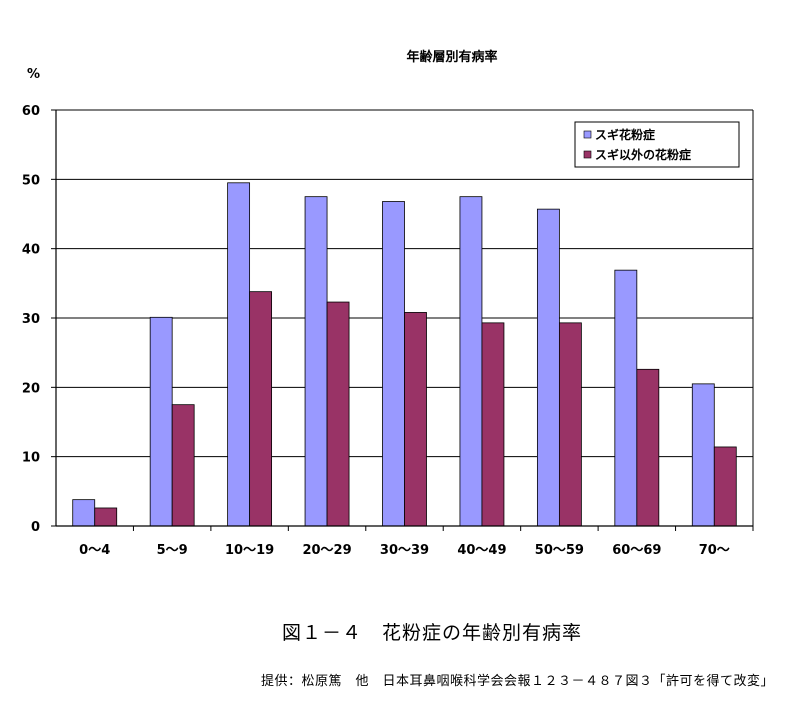 The height and width of the screenshot is (703, 804). I want to click on x-tick-label: 60～69, so click(636, 550).